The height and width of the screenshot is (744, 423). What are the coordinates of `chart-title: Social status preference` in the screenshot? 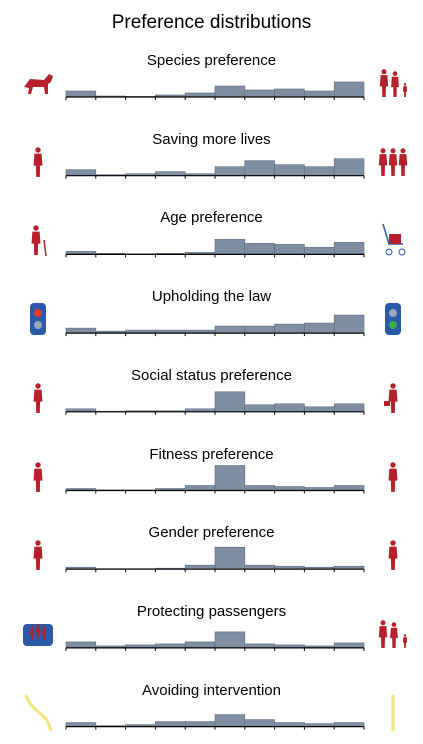 It's located at (211, 375).